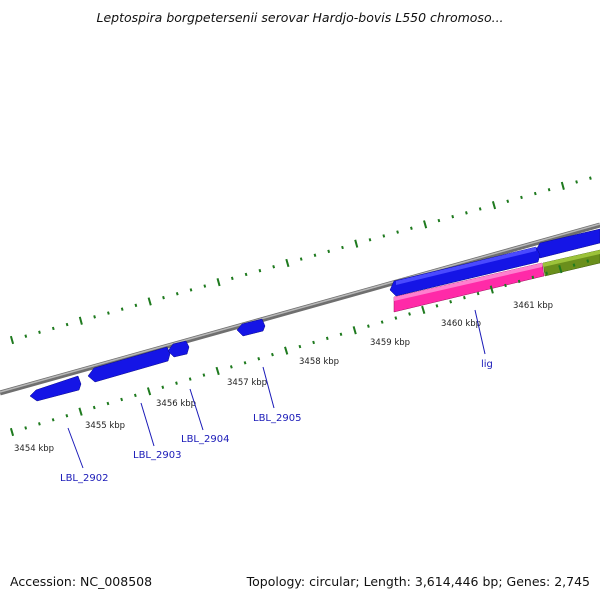  I want to click on other-features, so click(571, 263).